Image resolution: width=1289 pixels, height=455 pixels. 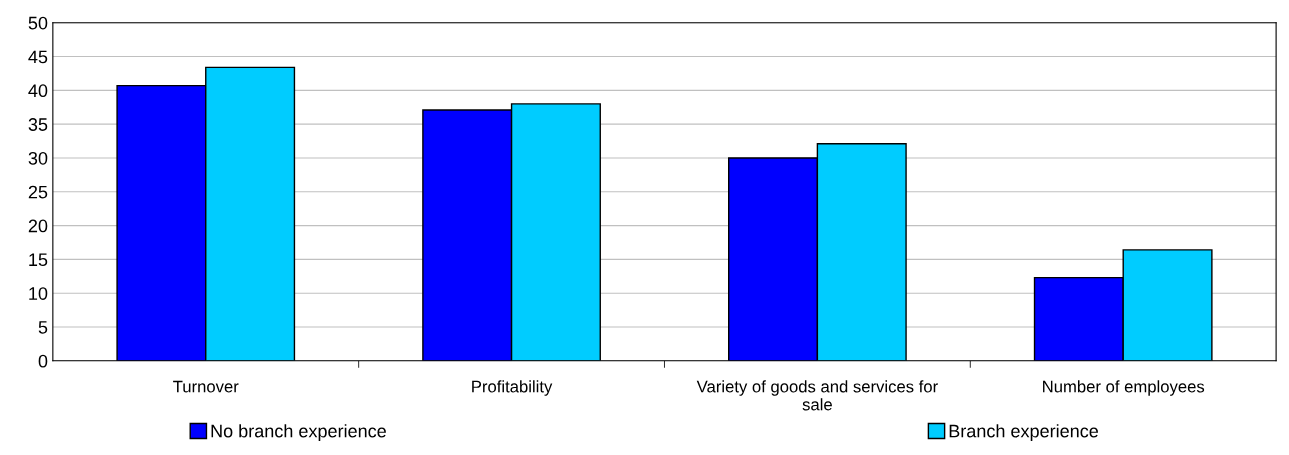 I want to click on y-tick-label: 10, so click(x=38, y=293).